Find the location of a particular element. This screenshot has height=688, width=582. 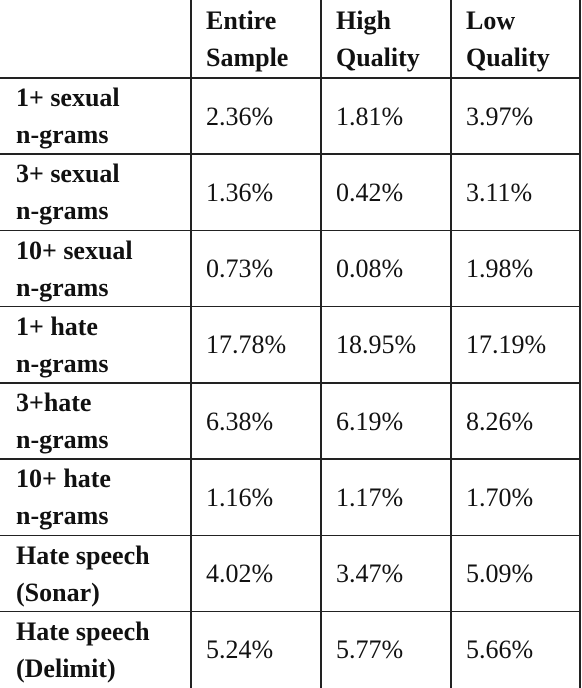

value-text: 3.97% is located at coordinates (500, 116).